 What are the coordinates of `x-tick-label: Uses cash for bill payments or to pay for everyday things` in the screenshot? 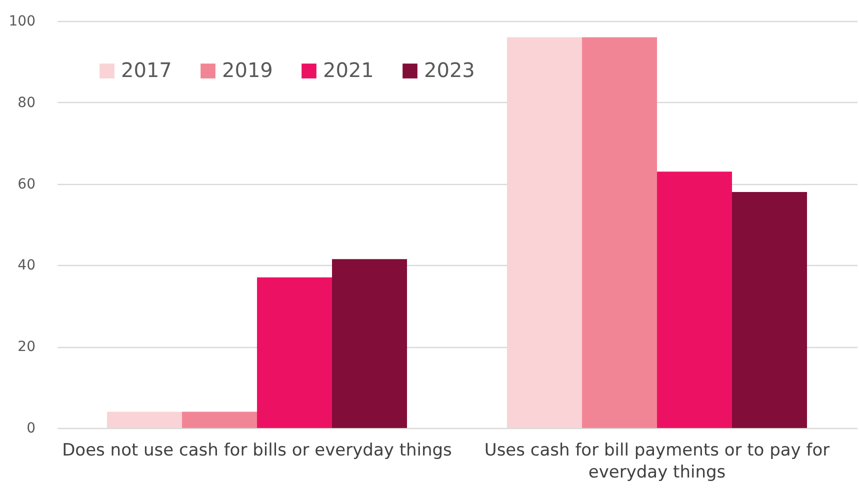 It's located at (657, 461).